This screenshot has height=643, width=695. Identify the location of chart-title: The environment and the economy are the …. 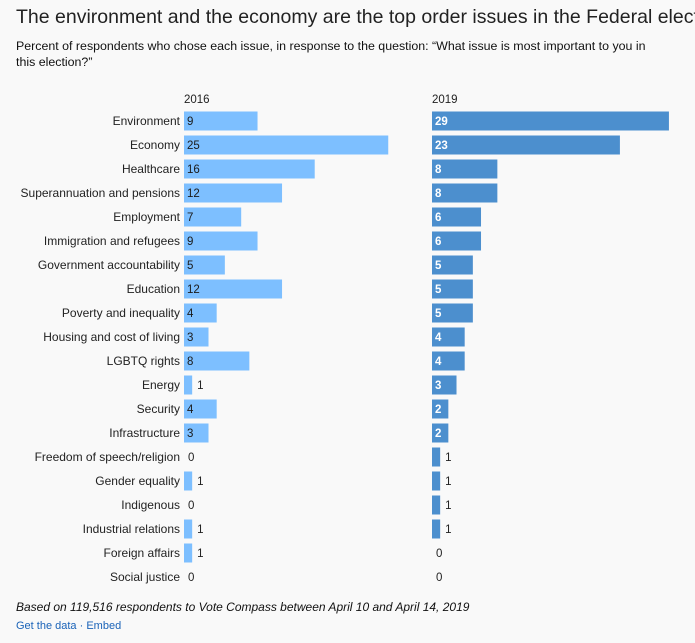
(355, 17).